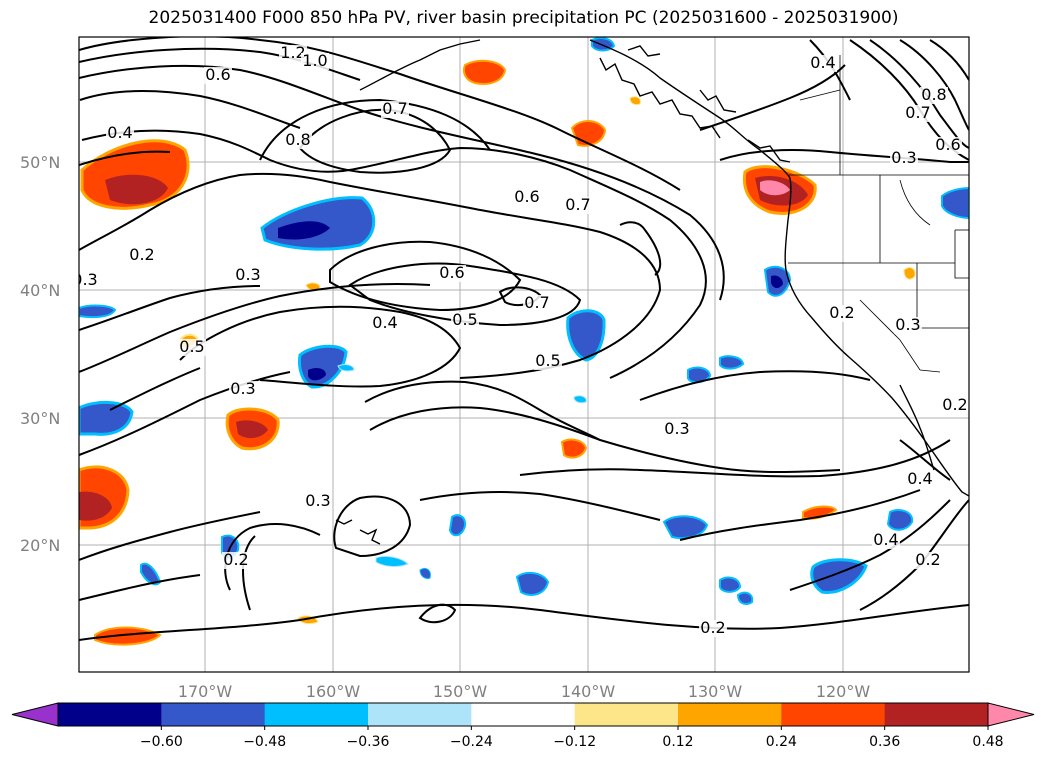 This screenshot has width=1047, height=765. Describe the element at coordinates (205, 691) in the screenshot. I see `lon-label-170w: 170°W` at that location.